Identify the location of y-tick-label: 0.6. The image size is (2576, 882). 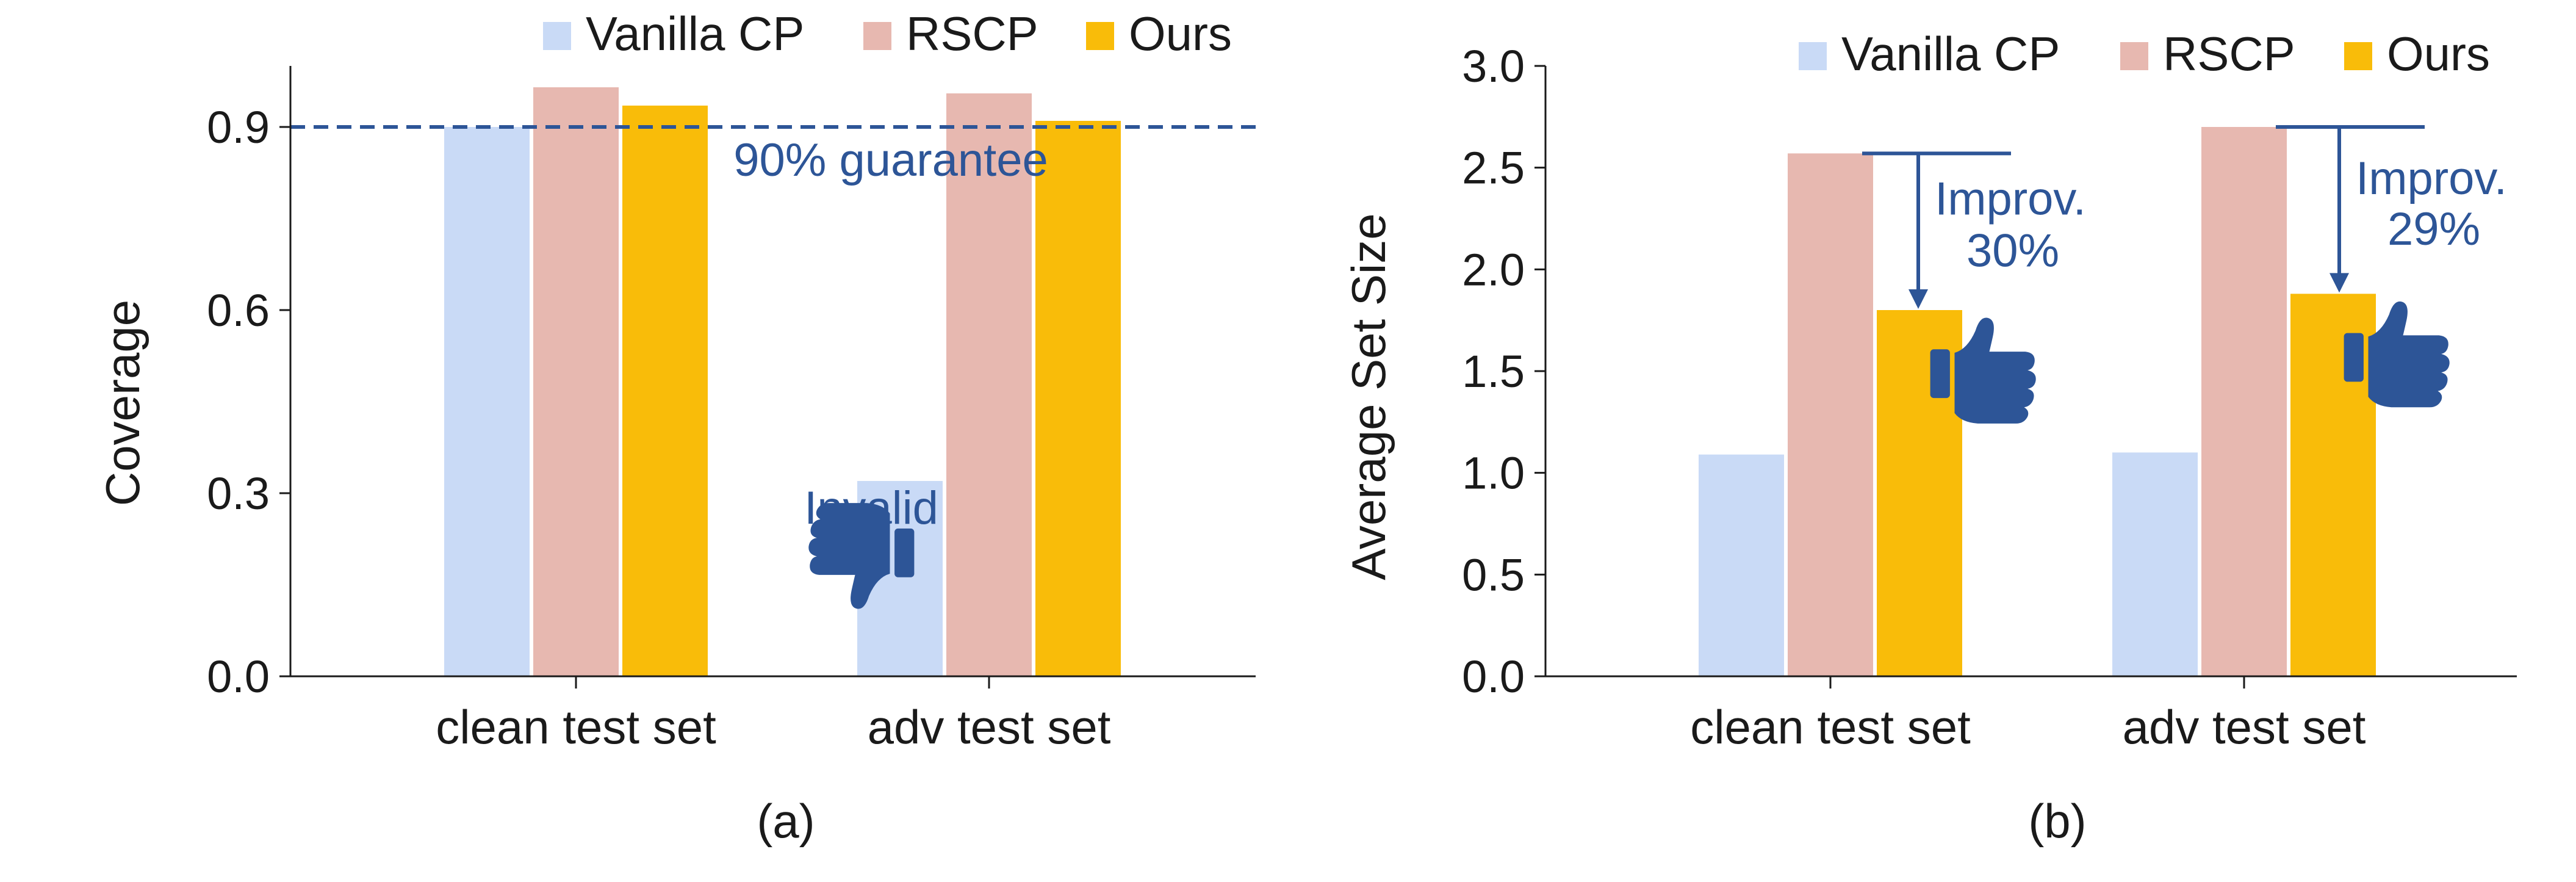
(238, 310).